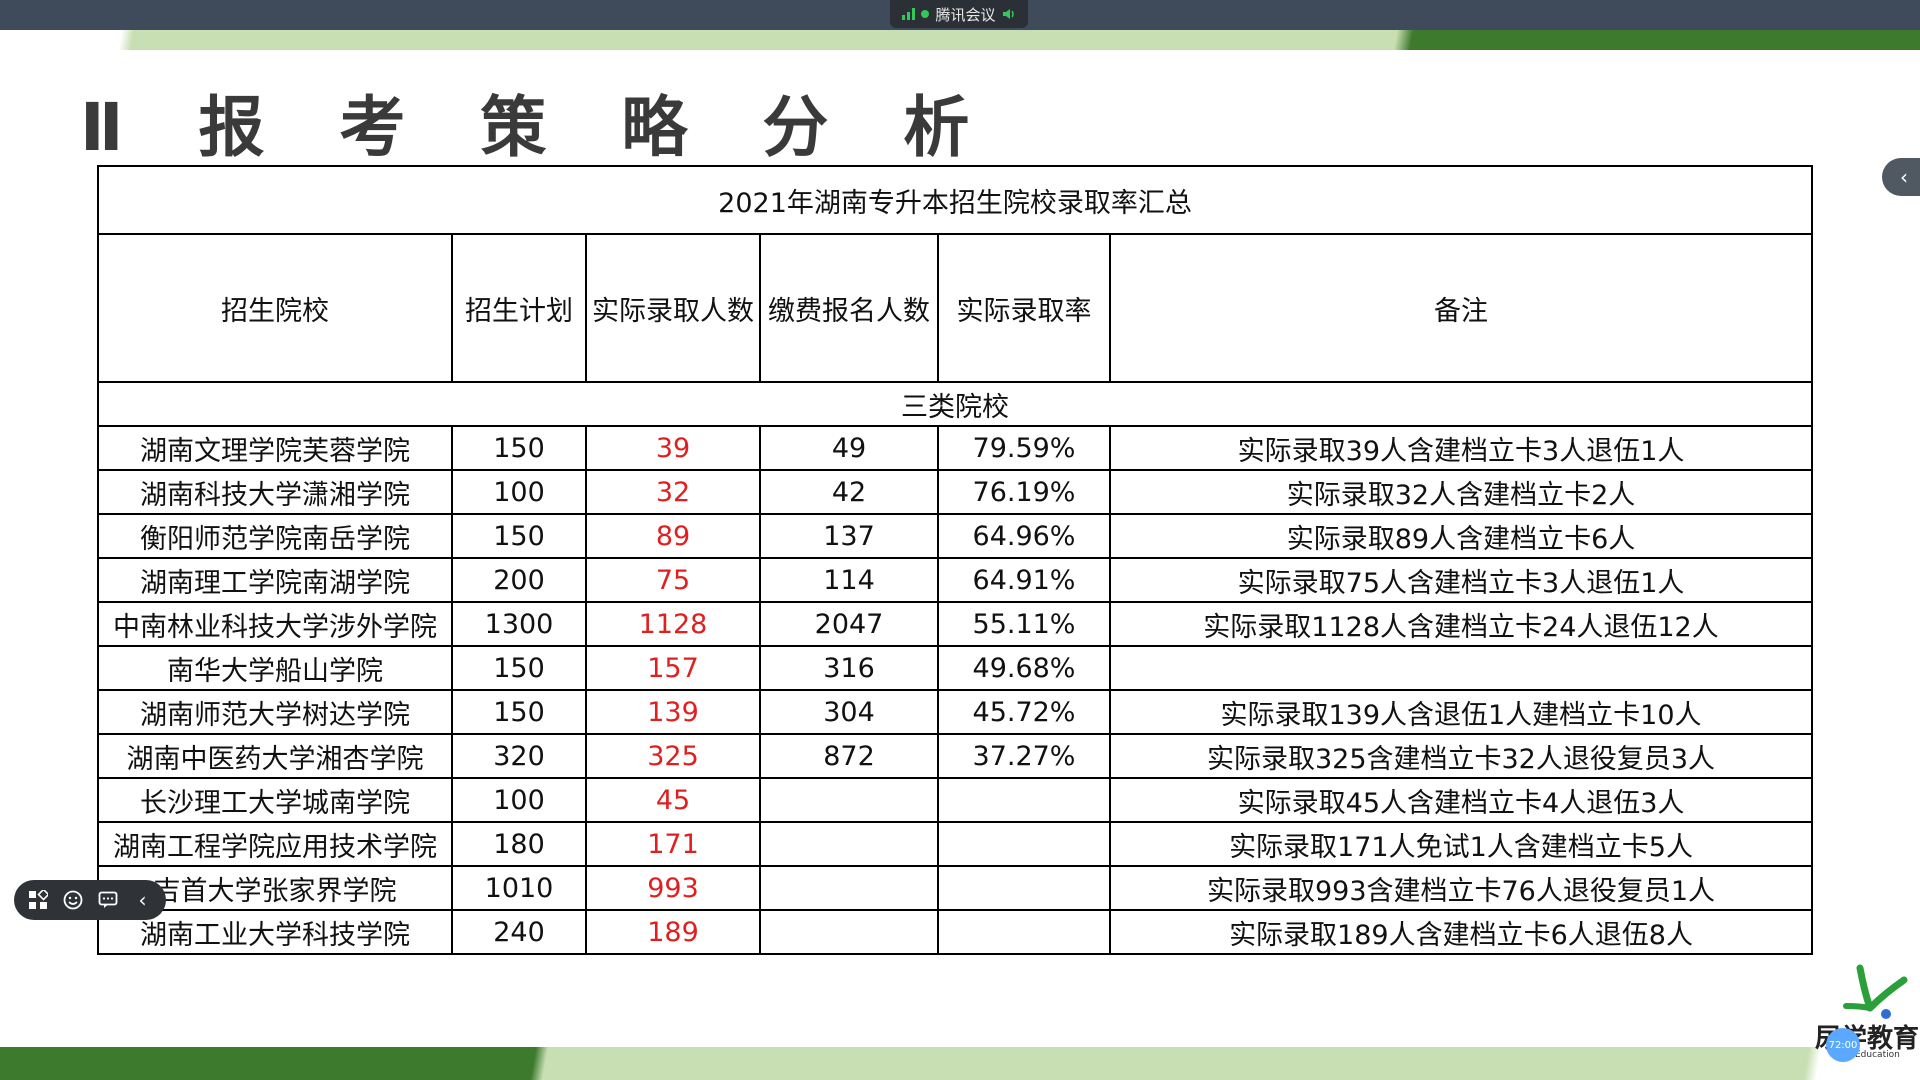 The image size is (1920, 1080). Describe the element at coordinates (673, 668) in the screenshot. I see `cell-admitted: 157` at that location.